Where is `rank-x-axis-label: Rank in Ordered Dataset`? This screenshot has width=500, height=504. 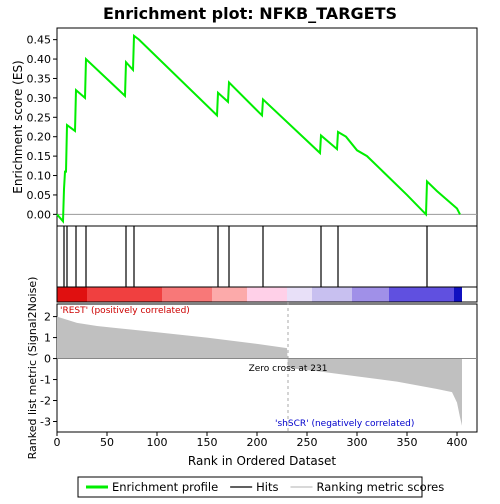 rank-x-axis-label: Rank in Ordered Dataset is located at coordinates (262, 461).